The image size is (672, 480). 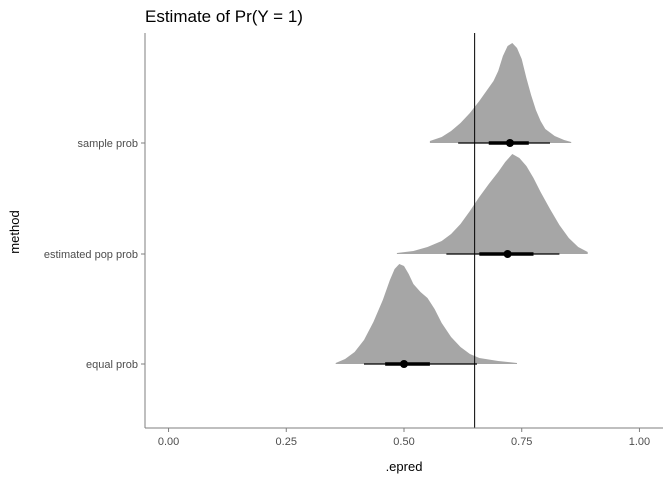 I want to click on series-sample-prob, so click(x=500, y=95).